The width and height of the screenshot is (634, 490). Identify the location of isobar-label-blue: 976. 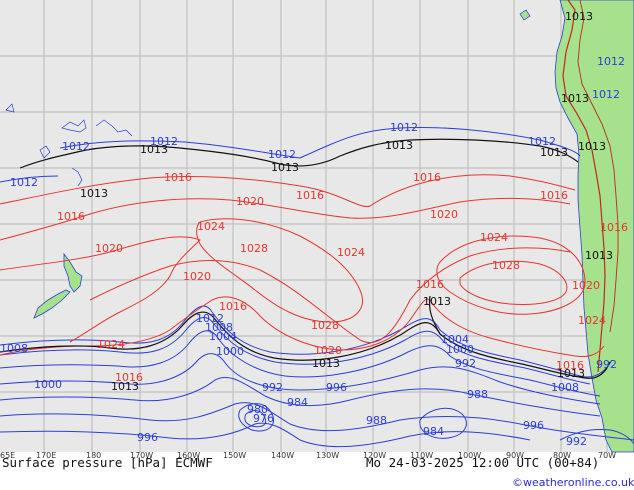
(263, 418).